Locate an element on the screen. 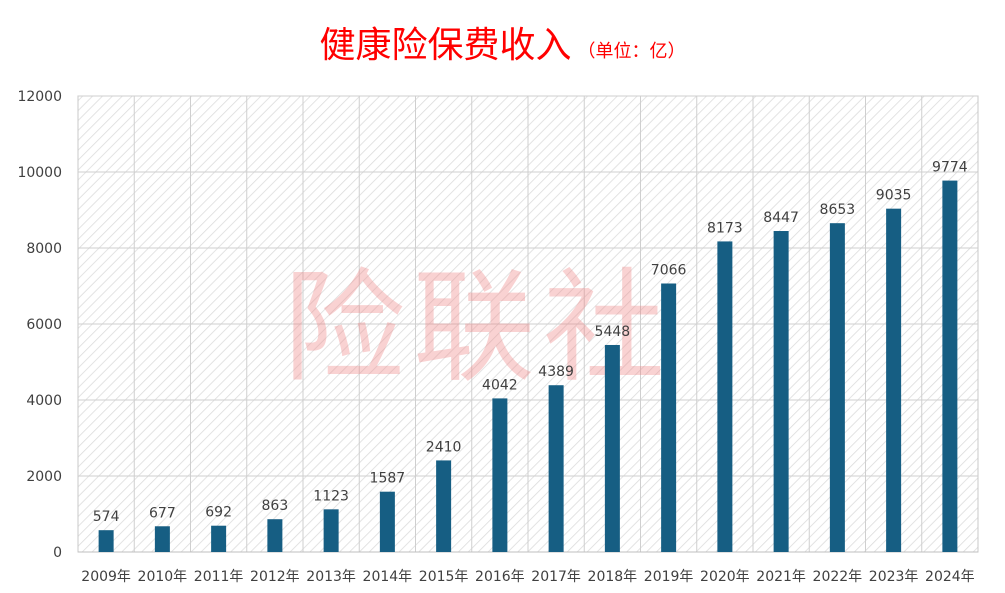 Image resolution: width=1005 pixels, height=593 pixels. x-tick-label: 2009年 is located at coordinates (106, 577).